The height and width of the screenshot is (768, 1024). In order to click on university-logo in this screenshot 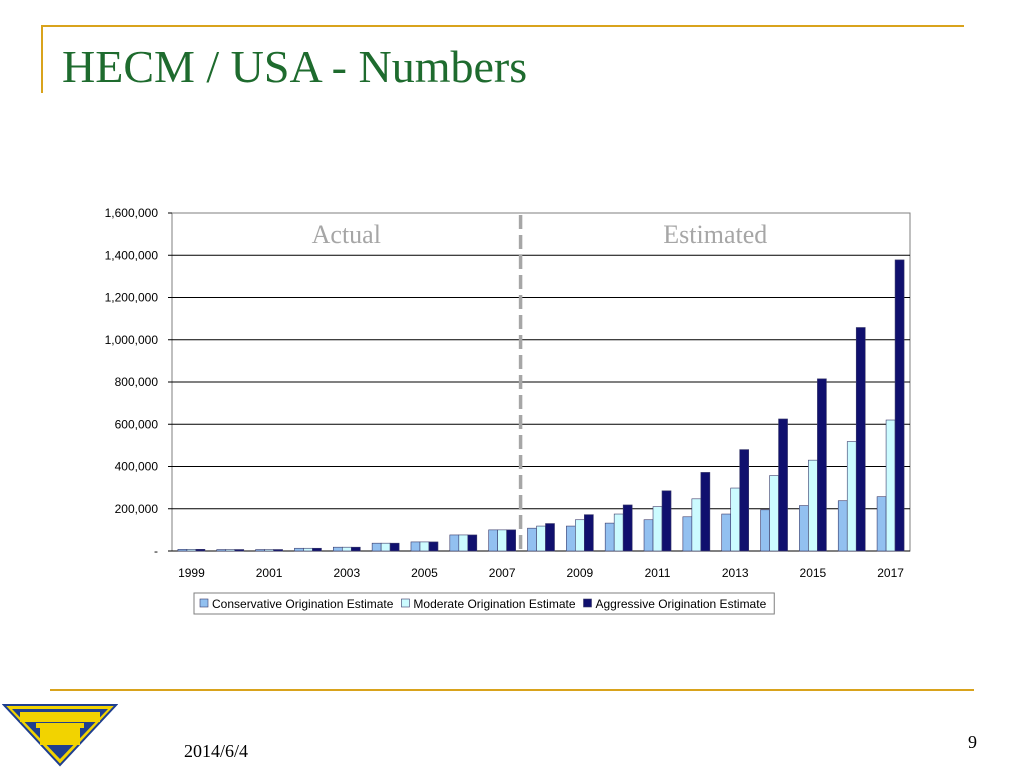, I will do `click(60, 735)`.